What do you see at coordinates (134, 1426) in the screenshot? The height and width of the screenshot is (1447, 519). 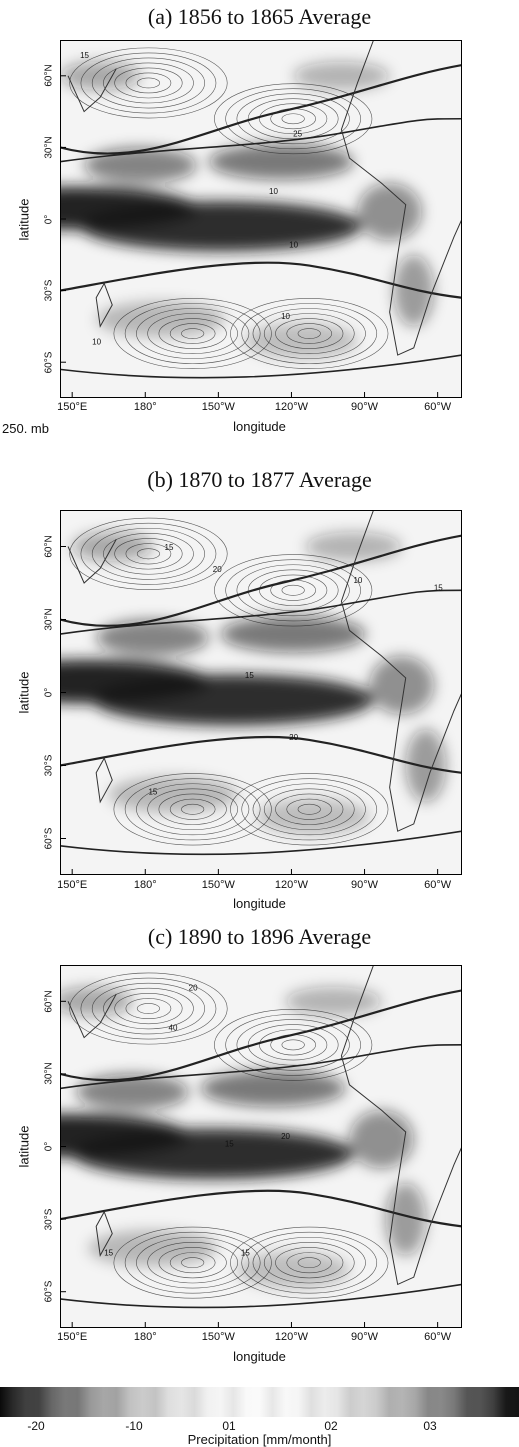 I see `colorbar-tick-label: -10` at bounding box center [134, 1426].